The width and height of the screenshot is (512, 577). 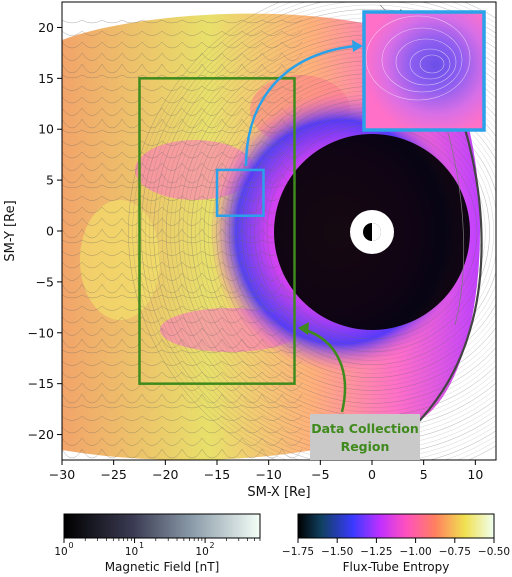 What do you see at coordinates (325, 370) in the screenshot?
I see `region-arrow` at bounding box center [325, 370].